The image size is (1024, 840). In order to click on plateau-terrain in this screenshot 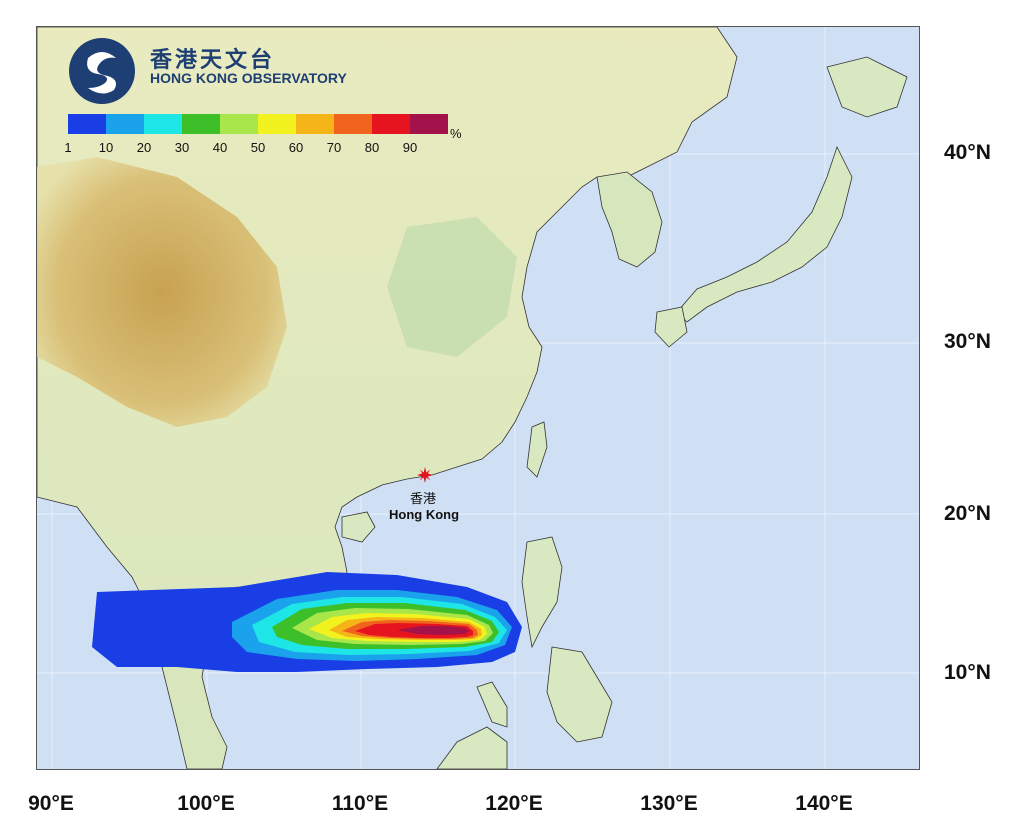, I will do `click(162, 292)`.